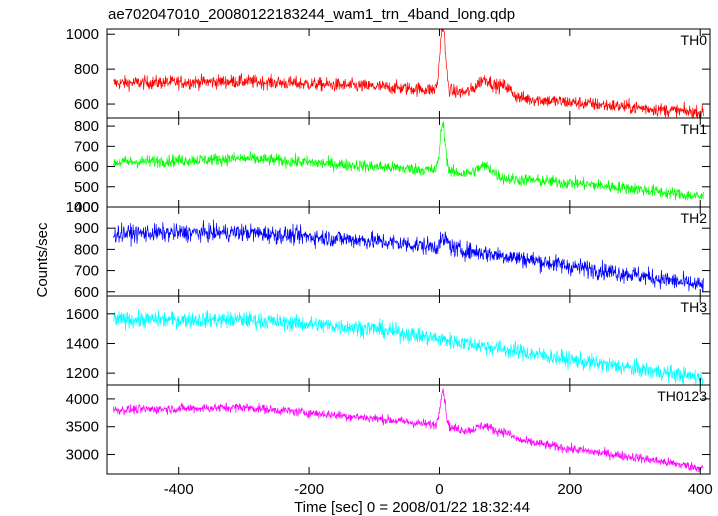  What do you see at coordinates (82, 373) in the screenshot?
I see `y-tick-label: 1200` at bounding box center [82, 373].